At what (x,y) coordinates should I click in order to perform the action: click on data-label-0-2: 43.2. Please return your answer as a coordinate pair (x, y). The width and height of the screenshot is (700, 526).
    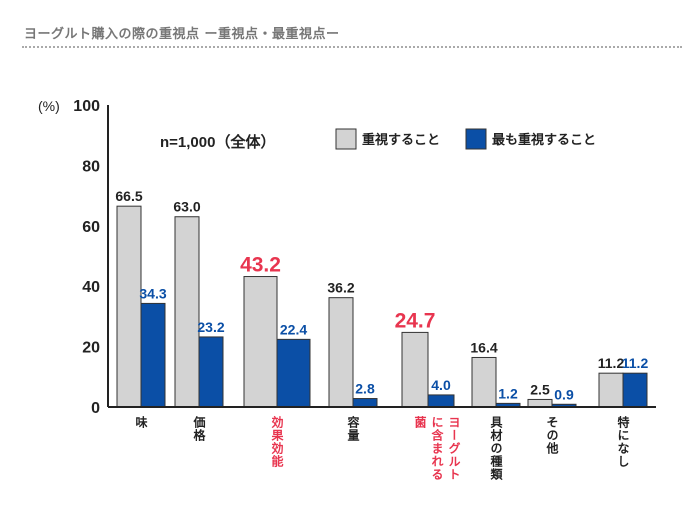
    Looking at the image, I should click on (260, 265).